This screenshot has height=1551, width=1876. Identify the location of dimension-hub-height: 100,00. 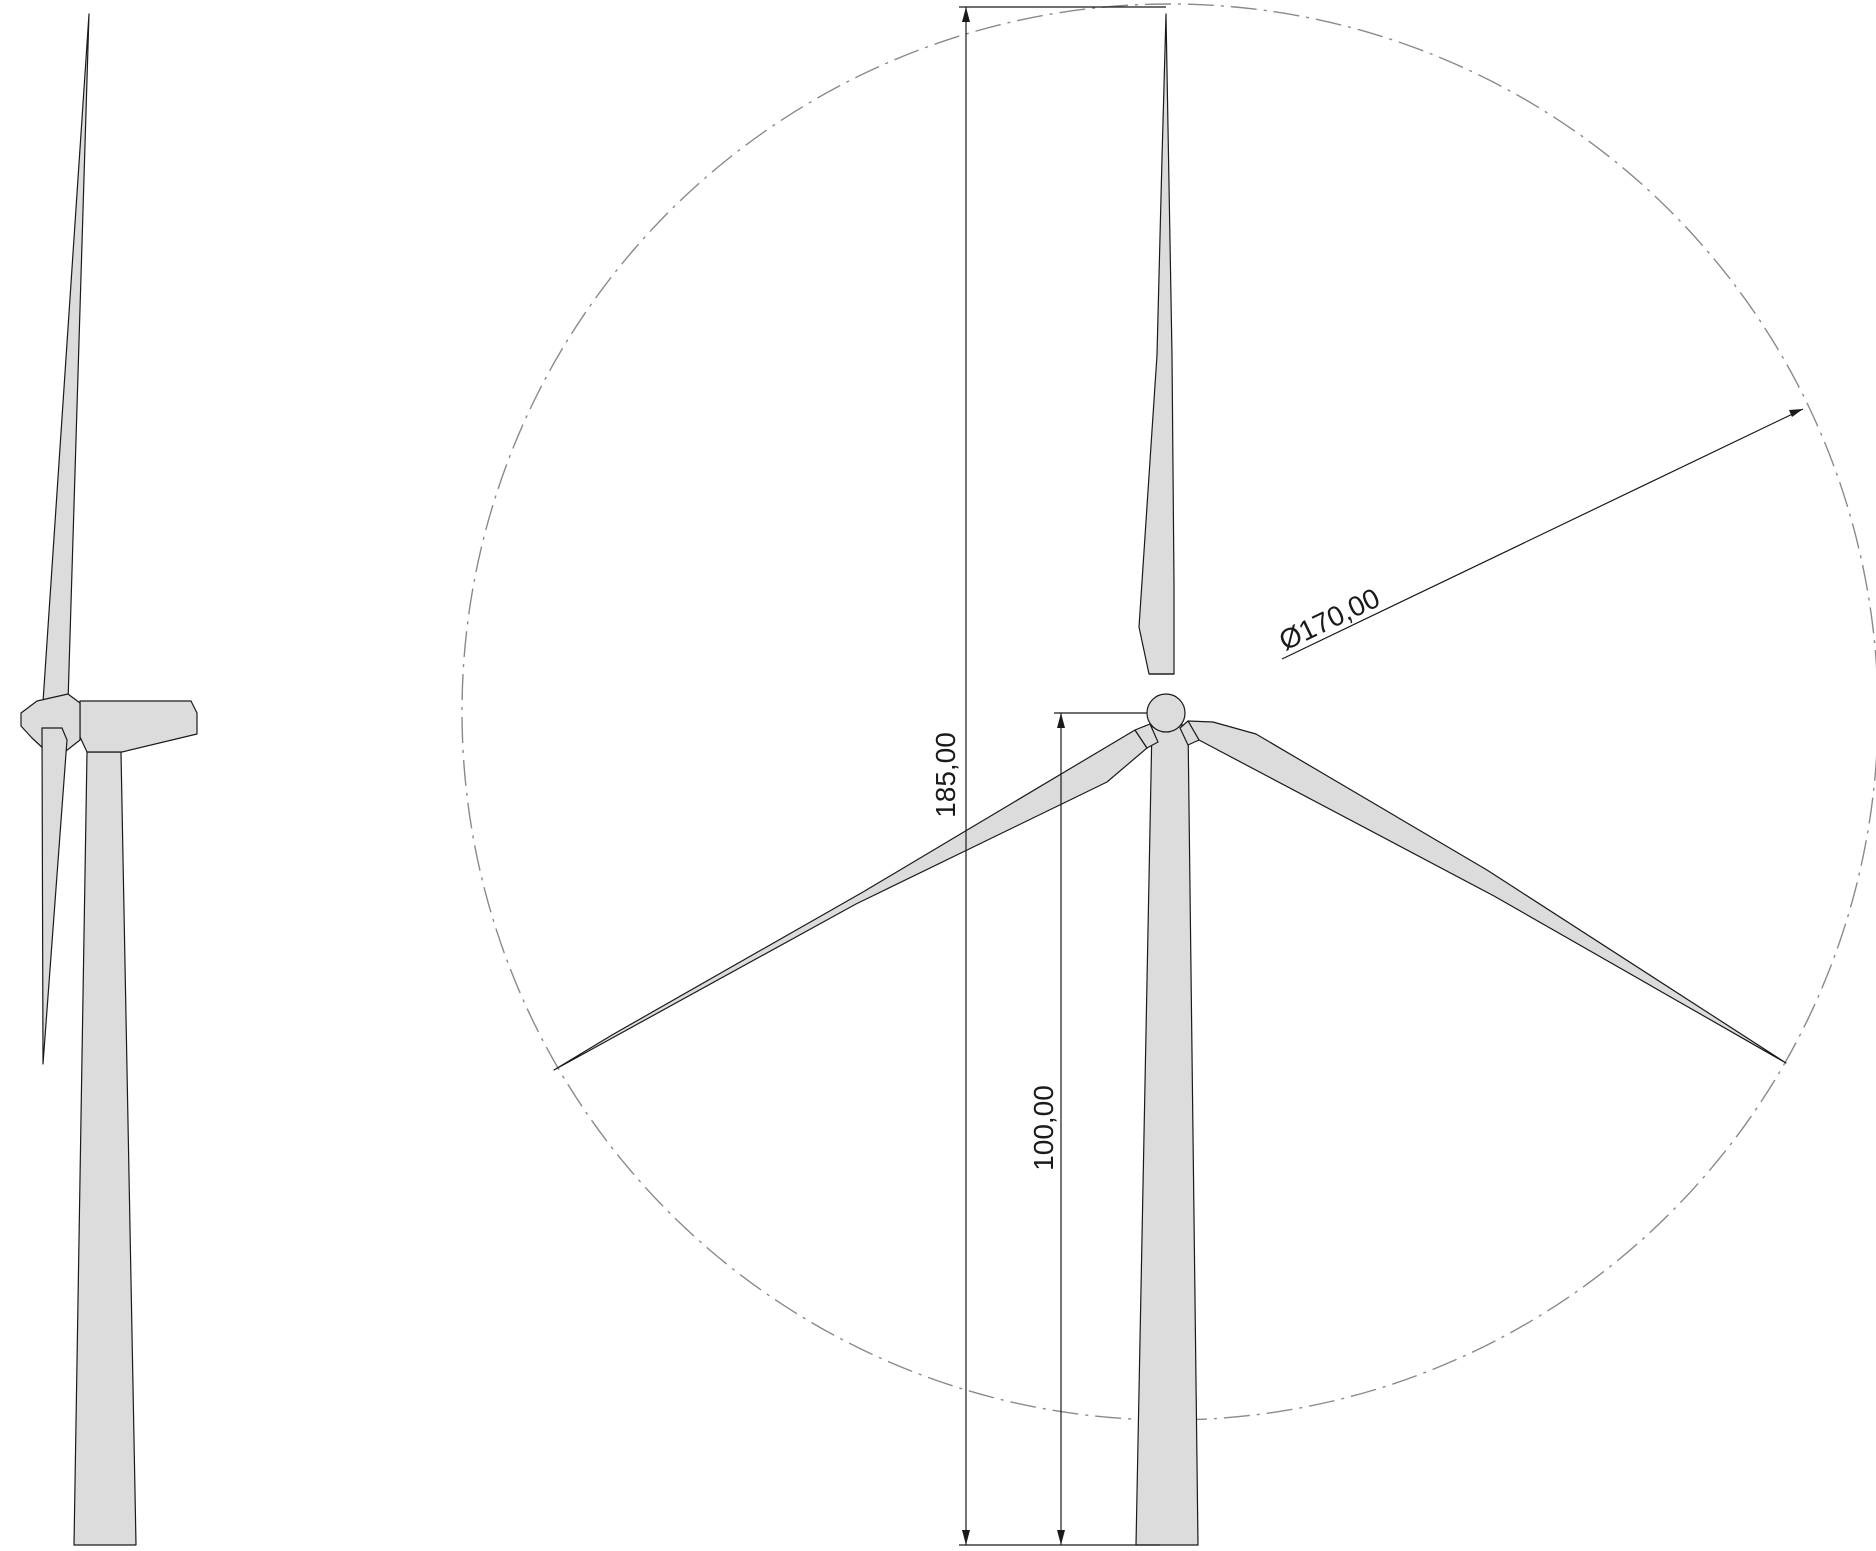
(1087, 1128).